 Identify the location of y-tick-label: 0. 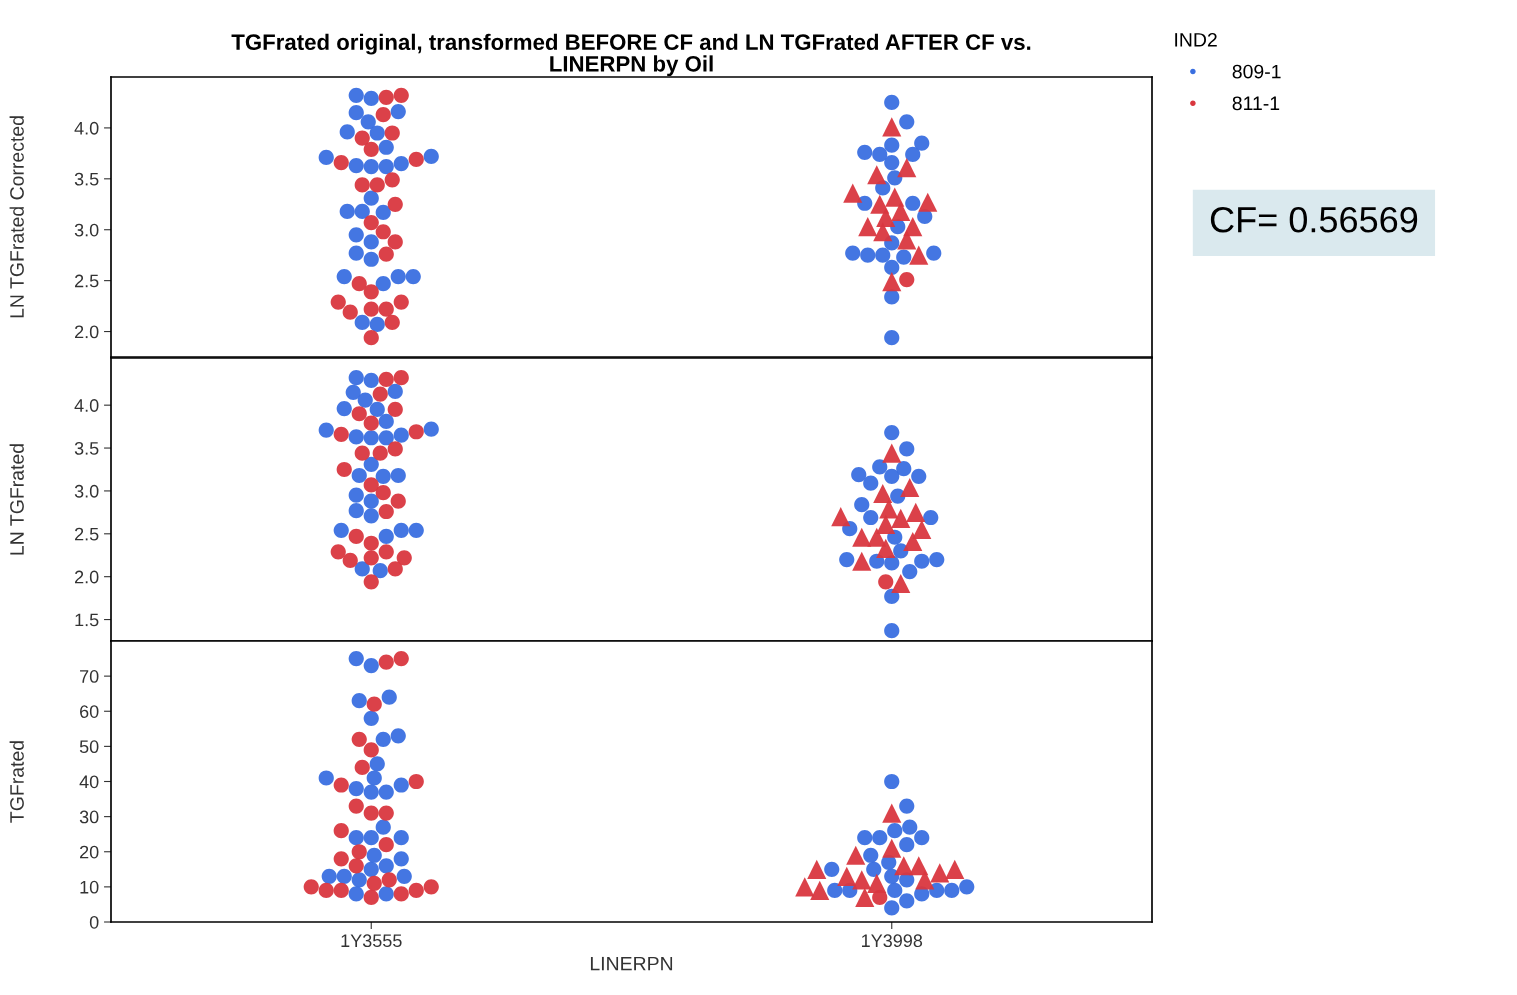
(94, 922).